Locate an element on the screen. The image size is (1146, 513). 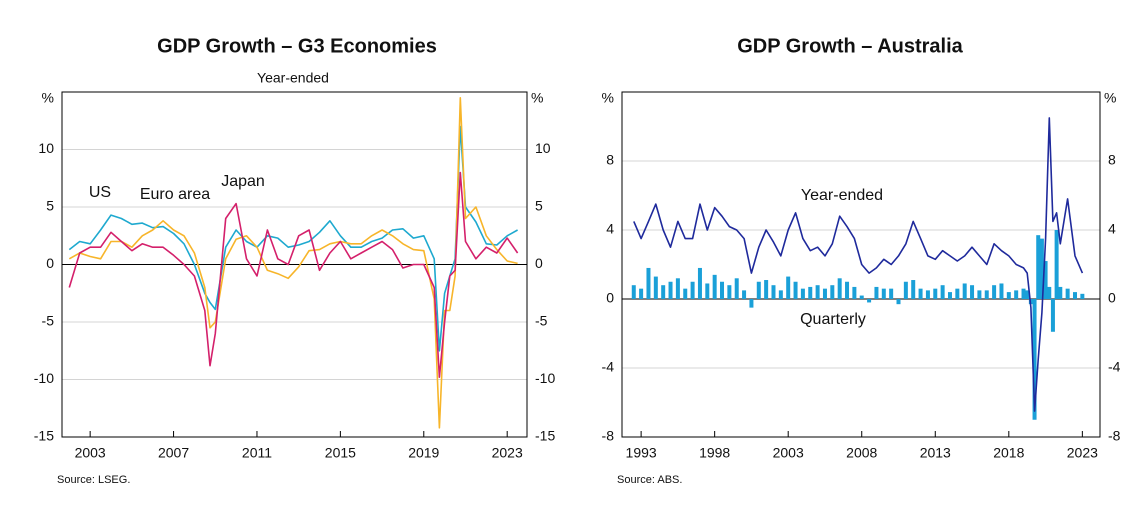
y-tick-label: 8 is located at coordinates (610, 160).